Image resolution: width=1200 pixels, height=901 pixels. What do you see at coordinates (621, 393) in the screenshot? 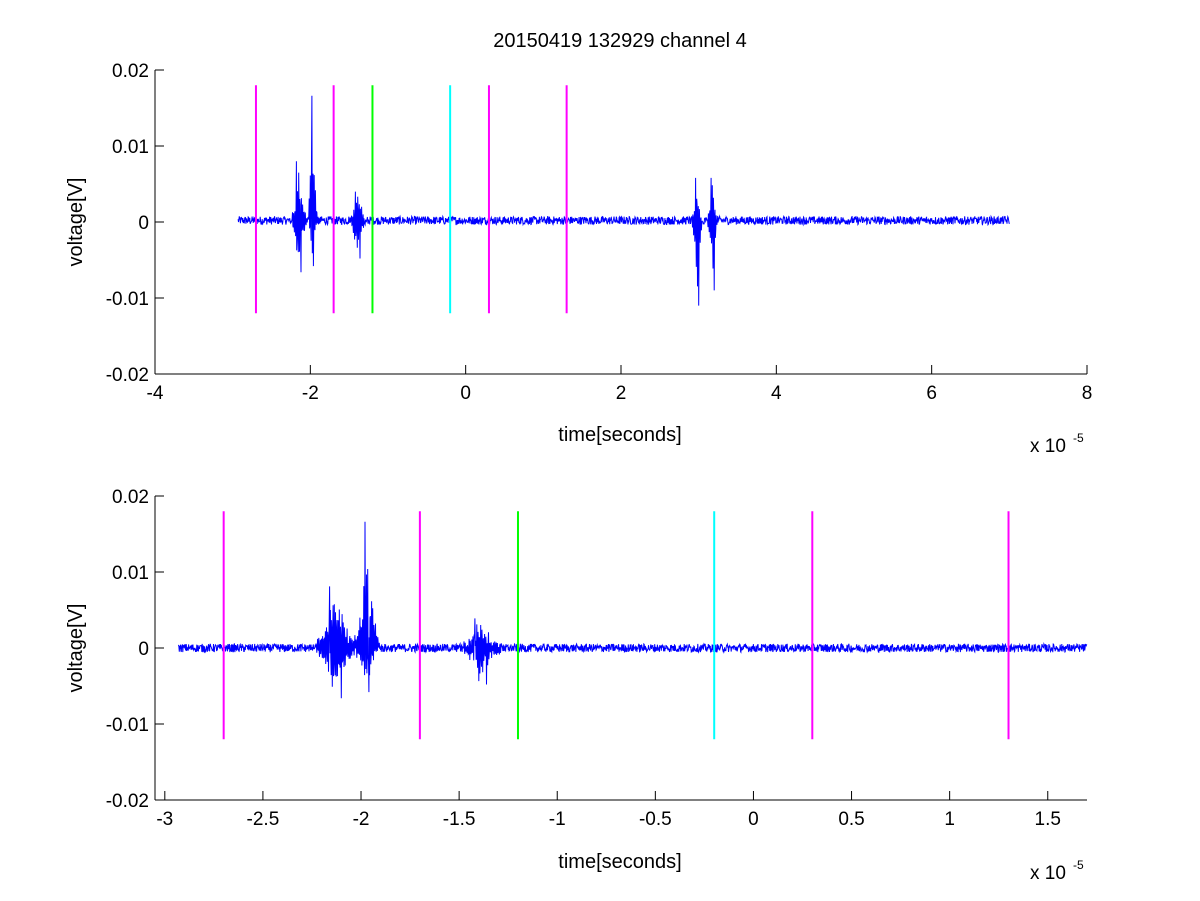
I see `x-tick-label: 2` at bounding box center [621, 393].